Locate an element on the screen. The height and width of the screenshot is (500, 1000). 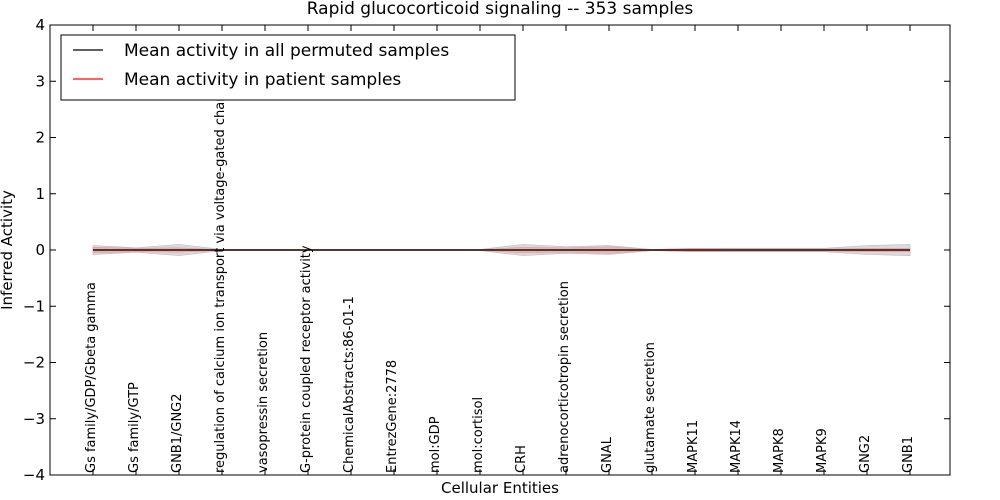
x-category-label: Gs family/GDP/Gbeta gamma is located at coordinates (91, 377).